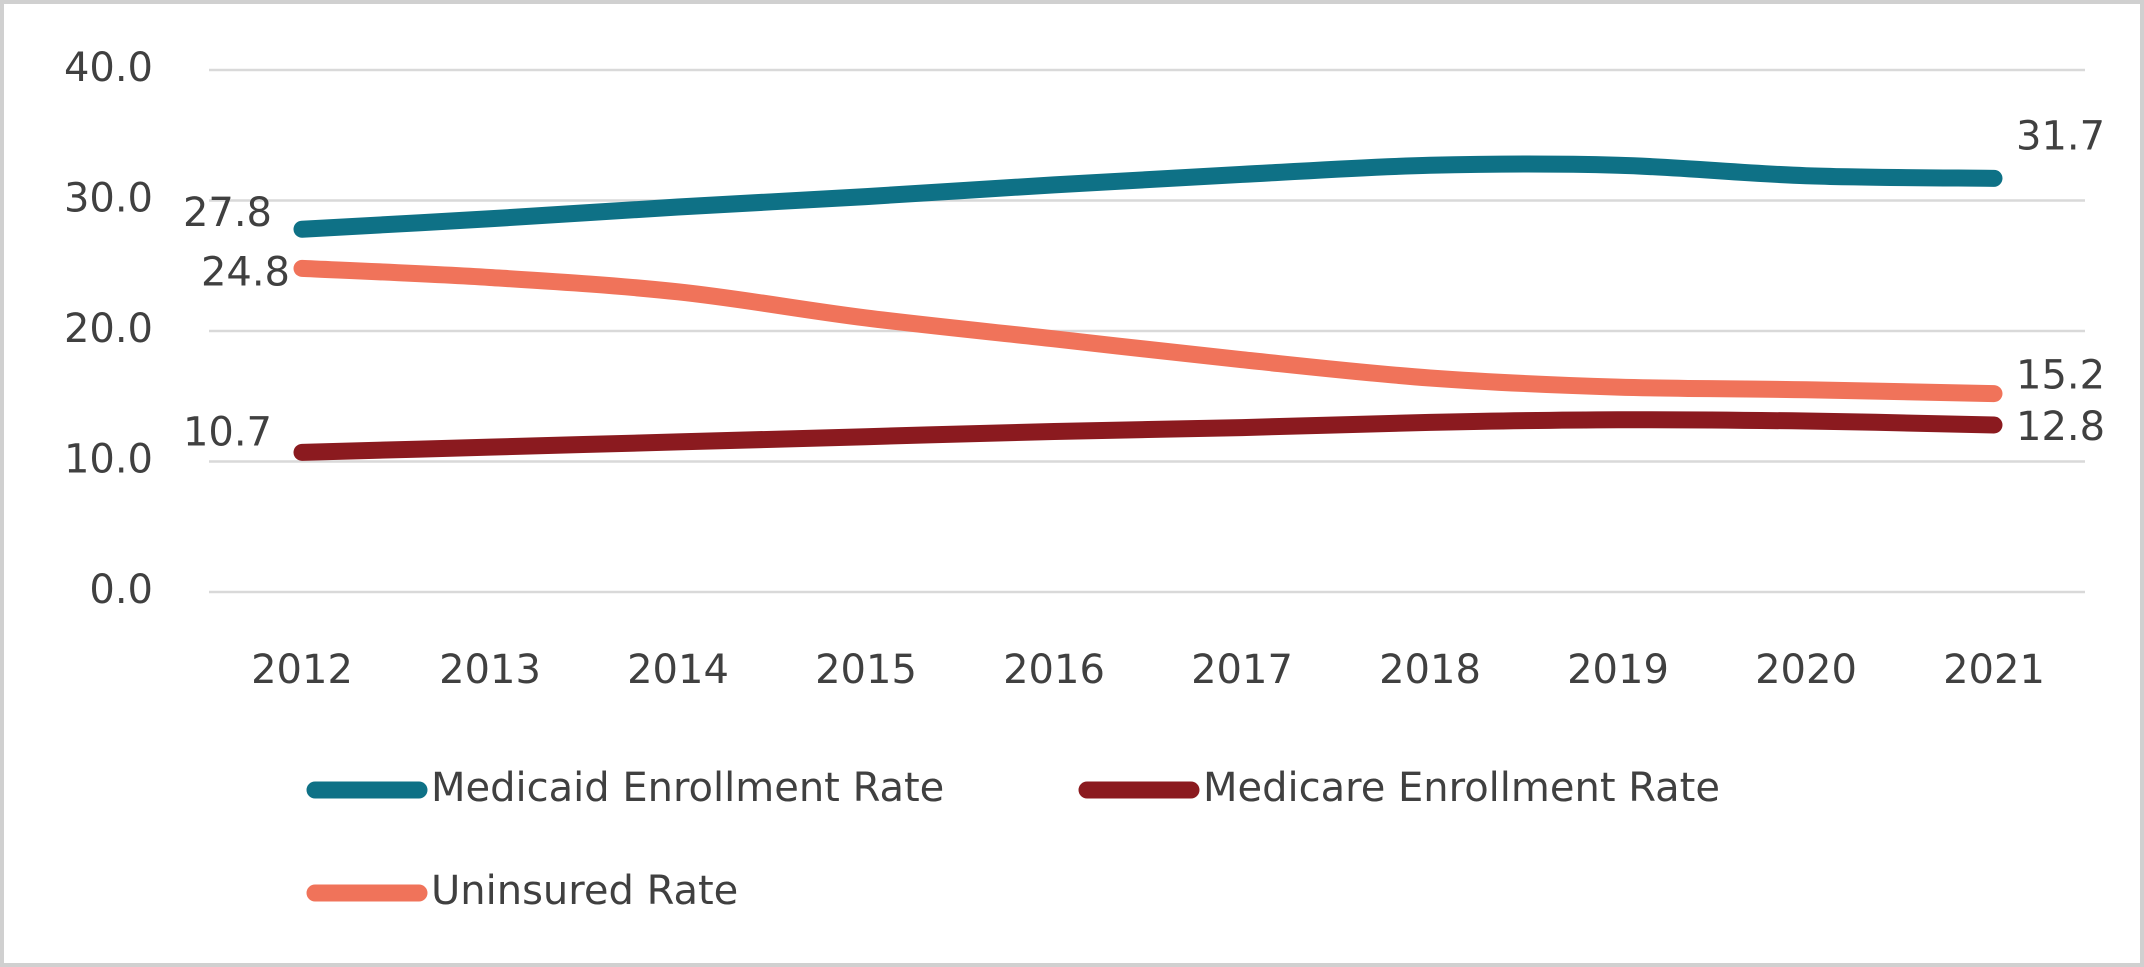  Describe the element at coordinates (687, 788) in the screenshot. I see `legend-label: Medicaid Enrollment Rate` at that location.